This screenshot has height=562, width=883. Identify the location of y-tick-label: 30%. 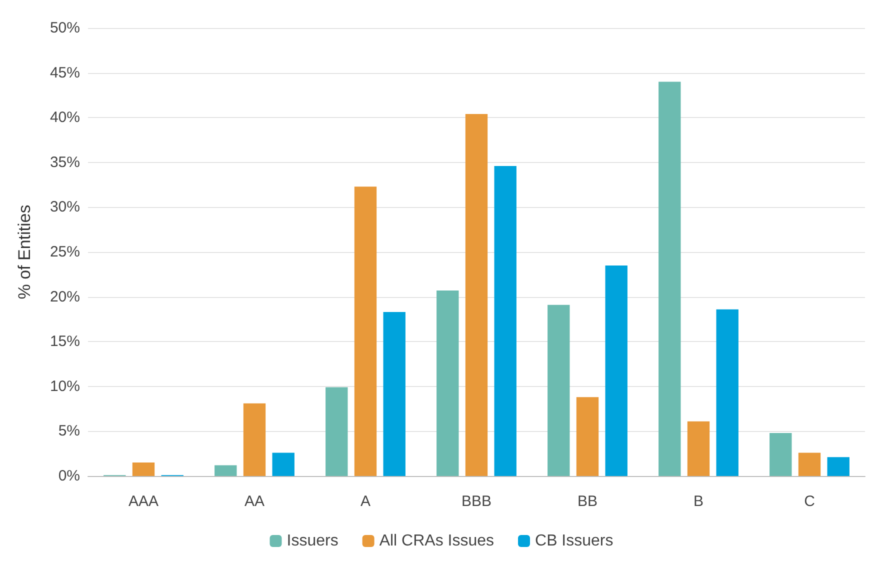
(65, 207).